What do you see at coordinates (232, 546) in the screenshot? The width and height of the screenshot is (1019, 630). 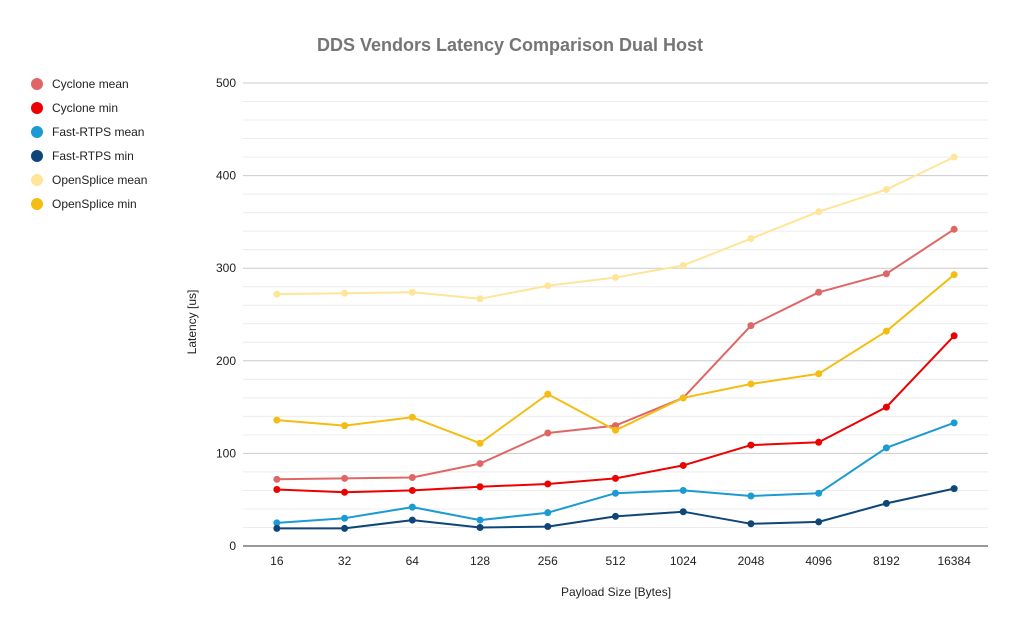 I see `y-tick-label: 0` at bounding box center [232, 546].